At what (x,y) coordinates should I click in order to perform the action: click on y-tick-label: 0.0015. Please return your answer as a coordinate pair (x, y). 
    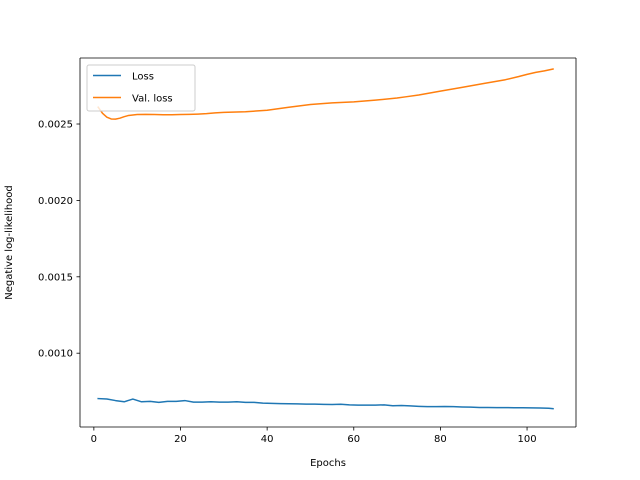
    Looking at the image, I should click on (55, 277).